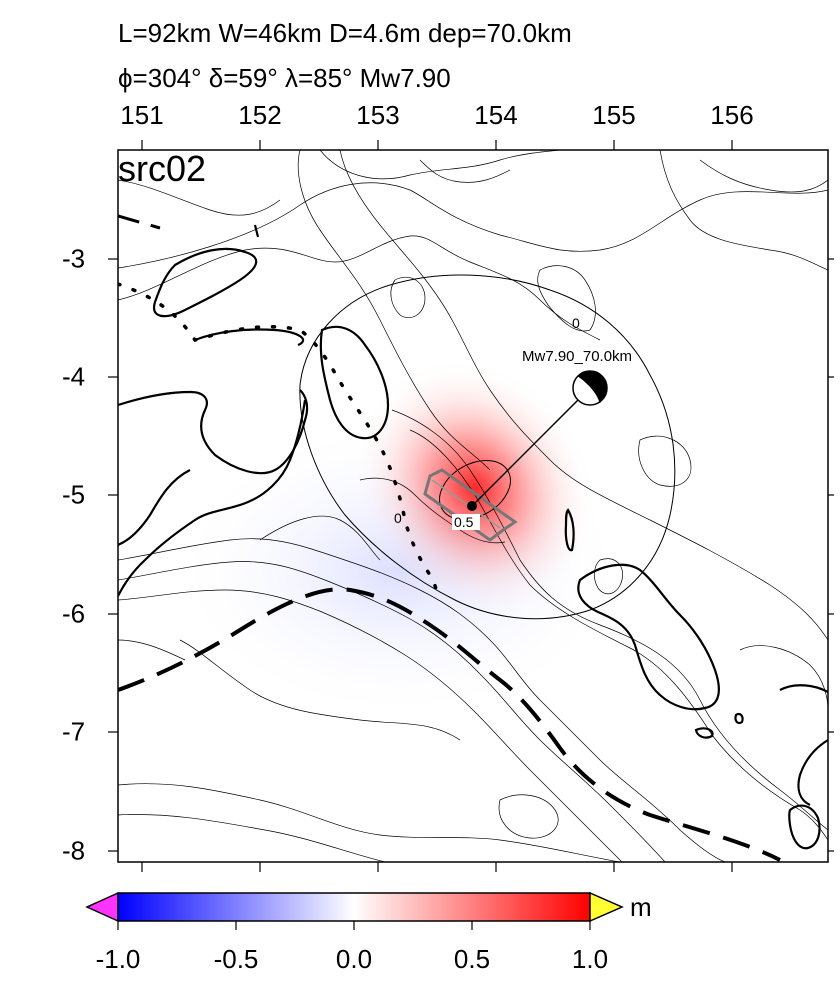 The width and height of the screenshot is (840, 981). Describe the element at coordinates (102, 907) in the screenshot. I see `colorbar-under-triangle` at that location.